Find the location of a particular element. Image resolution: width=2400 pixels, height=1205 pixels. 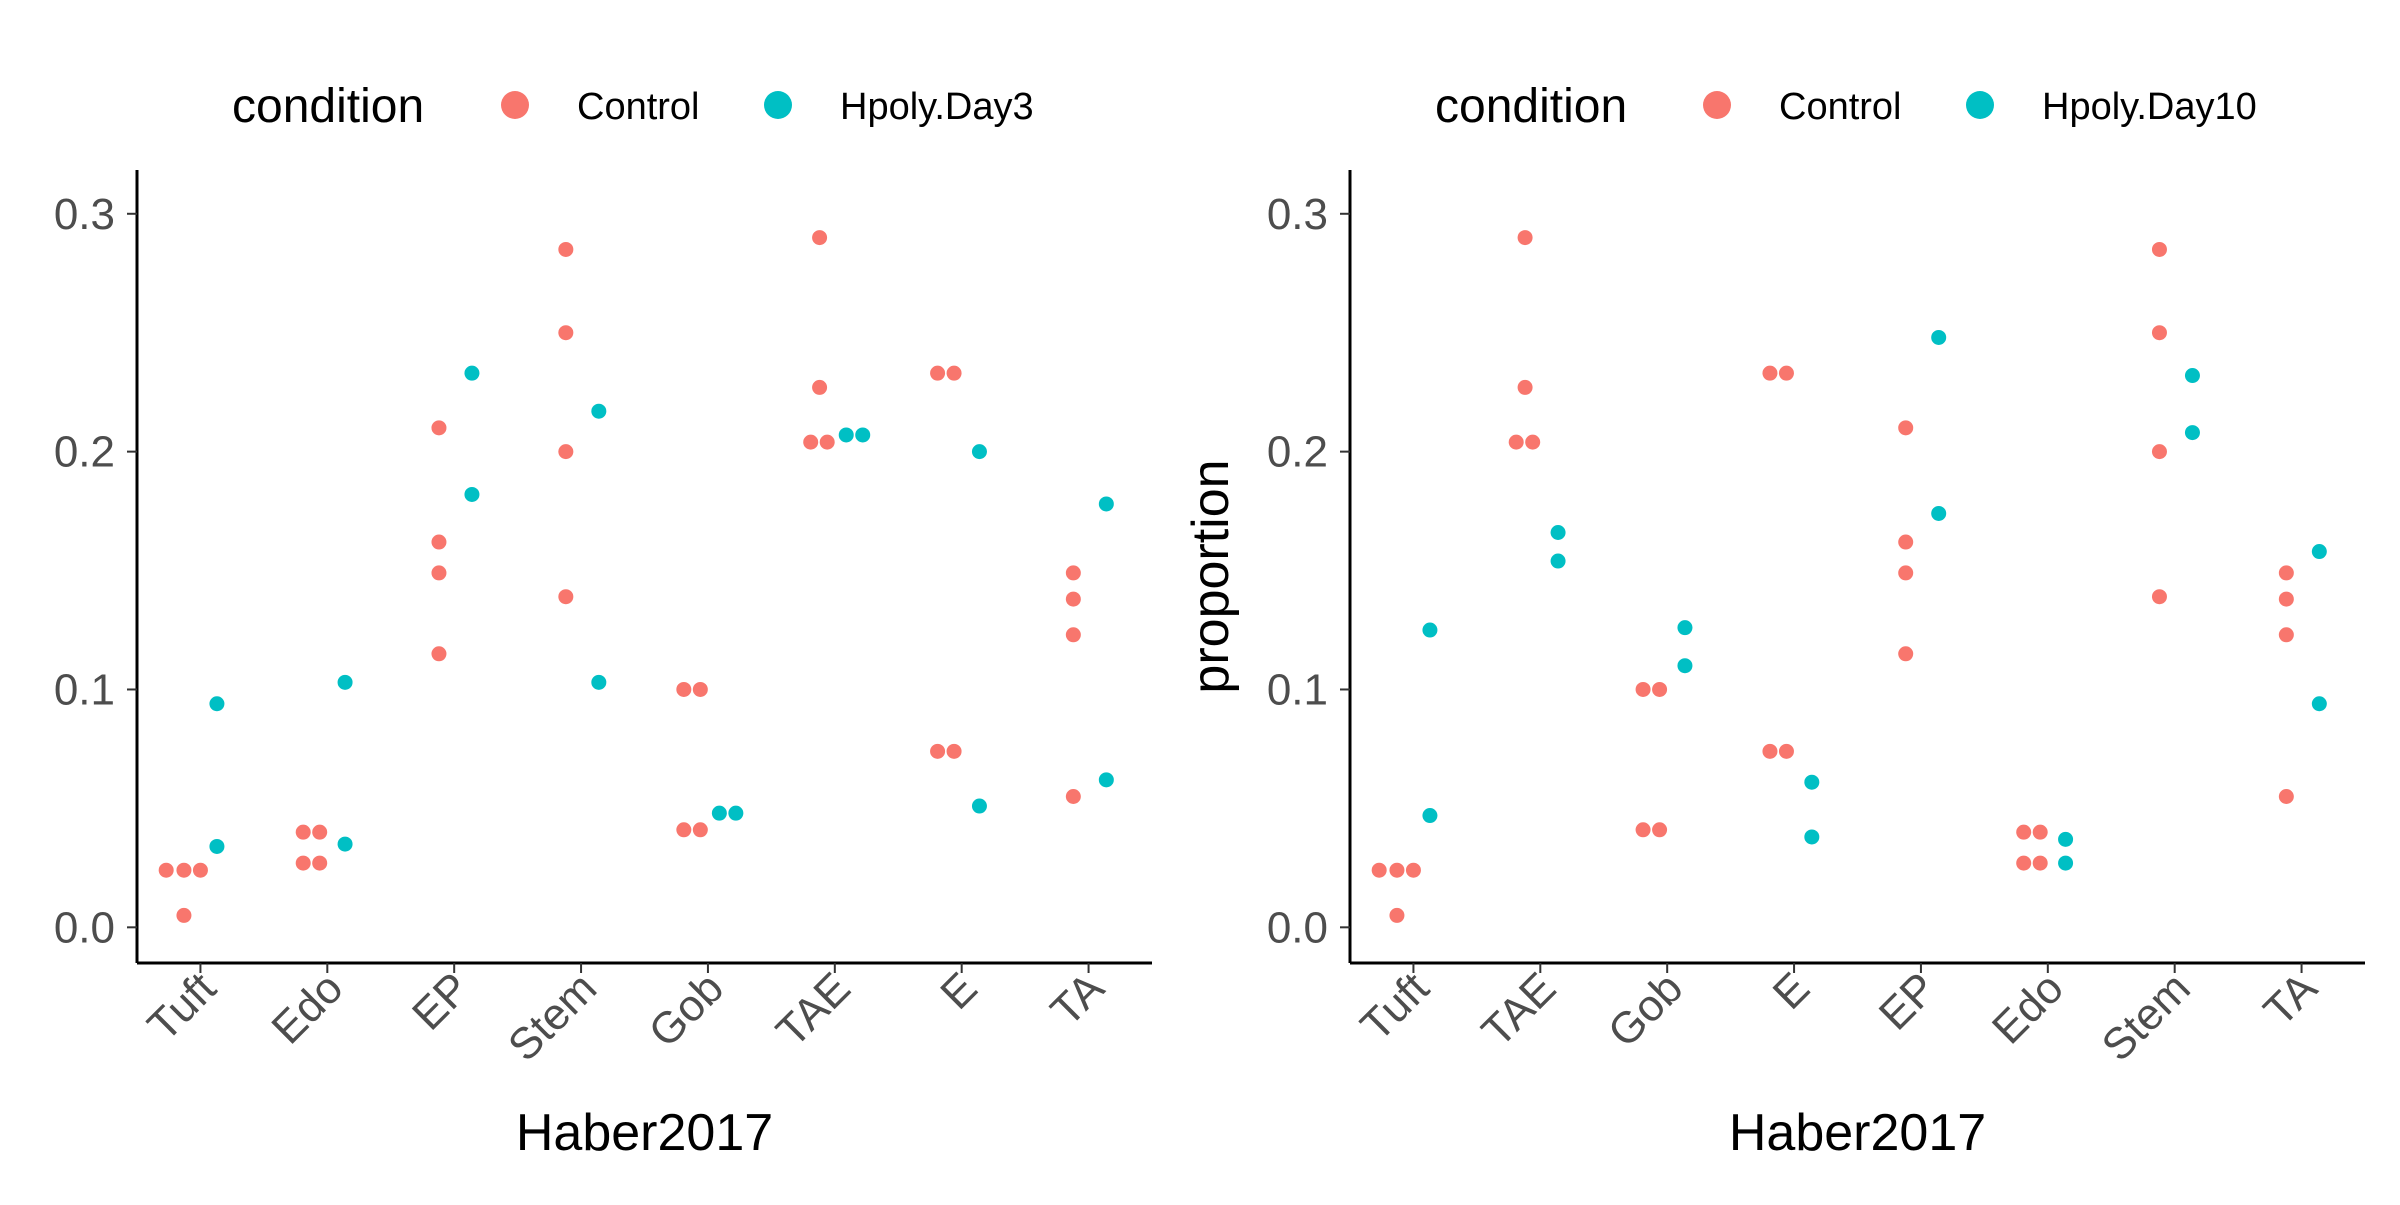

legend-title: condition is located at coordinates (1531, 106).